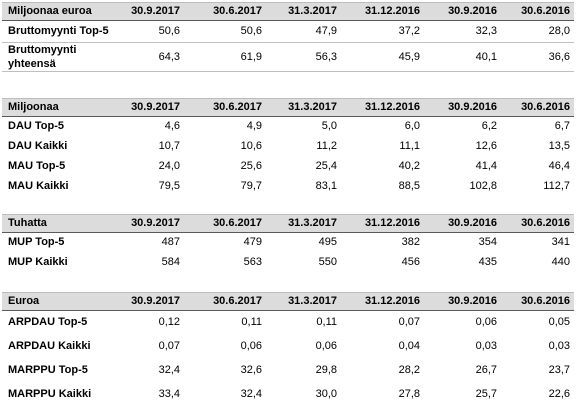 Image resolution: width=577 pixels, height=410 pixels. What do you see at coordinates (486, 322) in the screenshot?
I see `table-cell: 0,06` at bounding box center [486, 322].